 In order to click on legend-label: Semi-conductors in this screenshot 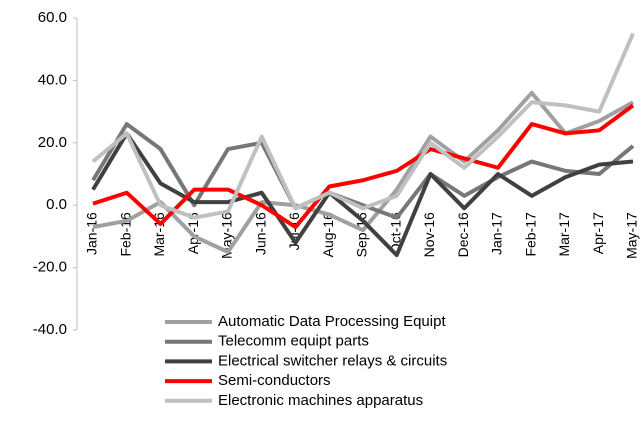, I will do `click(274, 380)`.